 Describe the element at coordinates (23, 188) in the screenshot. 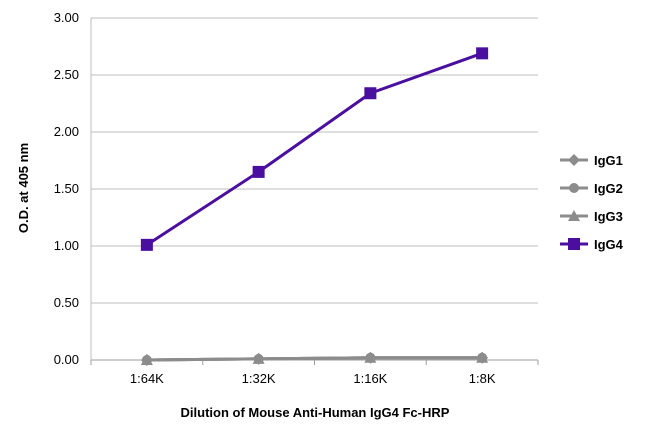

I see `y-axis-title: O.D. at 405 nm` at that location.